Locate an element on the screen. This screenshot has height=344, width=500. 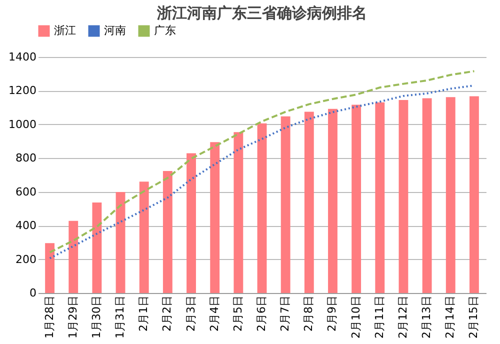
x-tick-label: 1月31日 is located at coordinates (120, 317).